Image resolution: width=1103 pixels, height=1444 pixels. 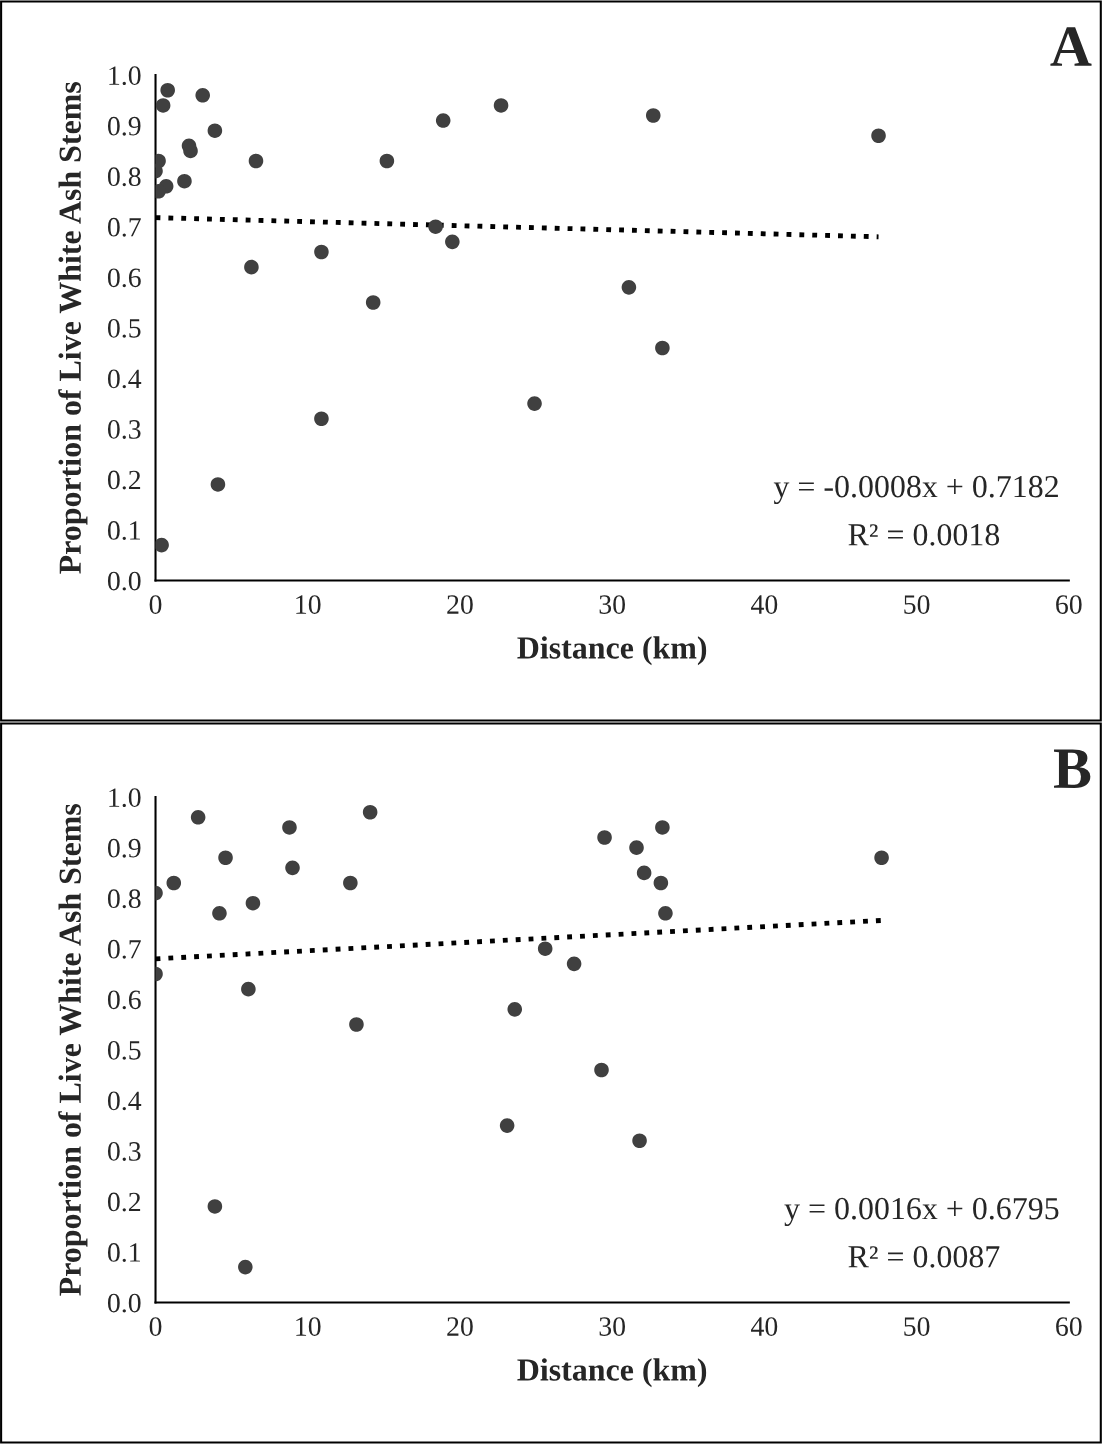 What do you see at coordinates (915, 489) in the screenshot?
I see `annotation: y = -0.0008x + 0.7182` at bounding box center [915, 489].